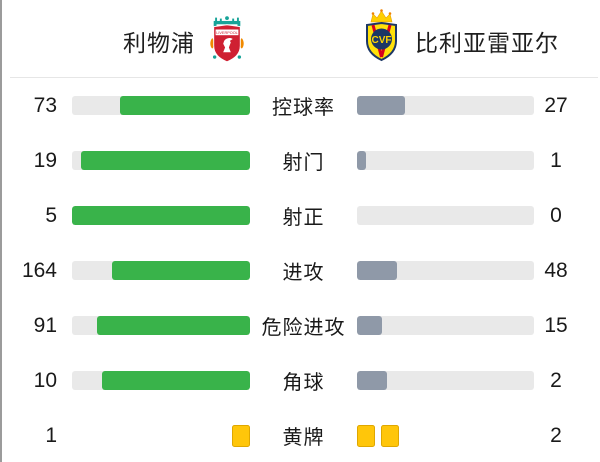 The image size is (600, 462). What do you see at coordinates (51, 435) in the screenshot?
I see `home-value: 1` at bounding box center [51, 435].